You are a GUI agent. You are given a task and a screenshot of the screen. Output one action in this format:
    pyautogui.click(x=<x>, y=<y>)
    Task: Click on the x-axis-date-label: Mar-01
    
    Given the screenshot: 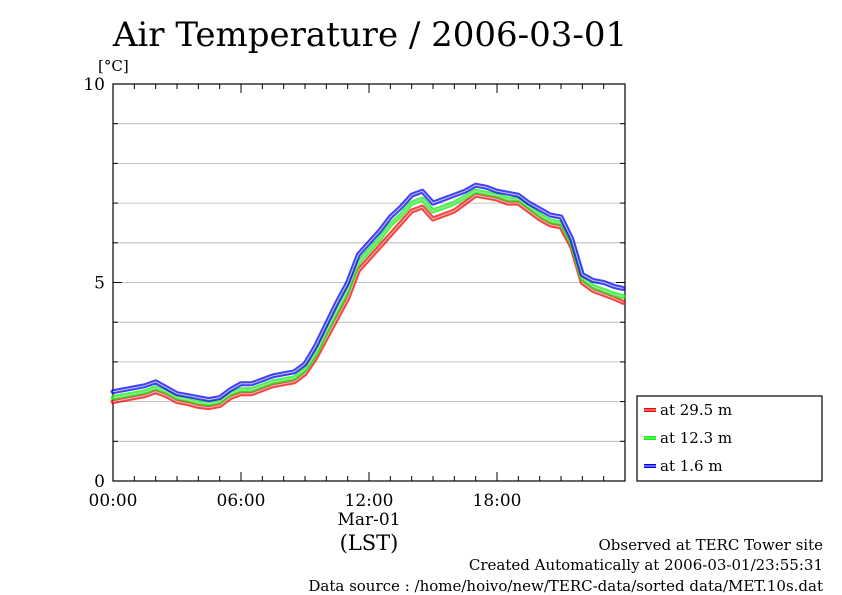 What is the action you would take?
    pyautogui.click(x=368, y=520)
    